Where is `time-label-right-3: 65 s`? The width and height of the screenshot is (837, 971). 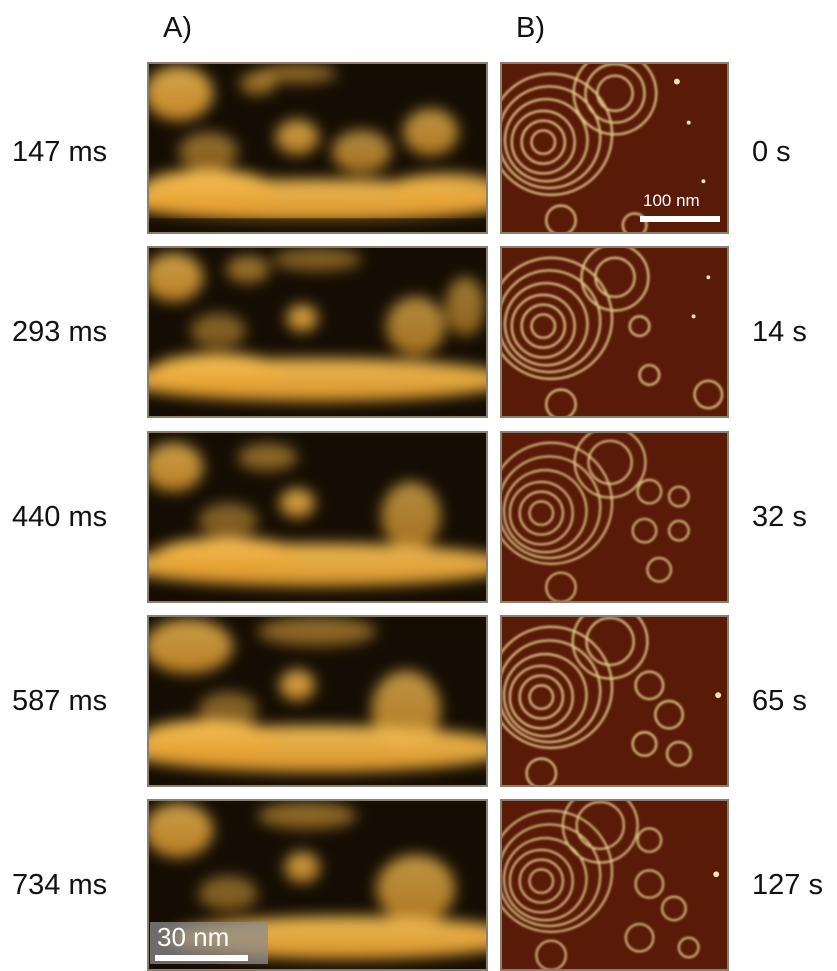
time-label-right-3: 65 s is located at coordinates (779, 701).